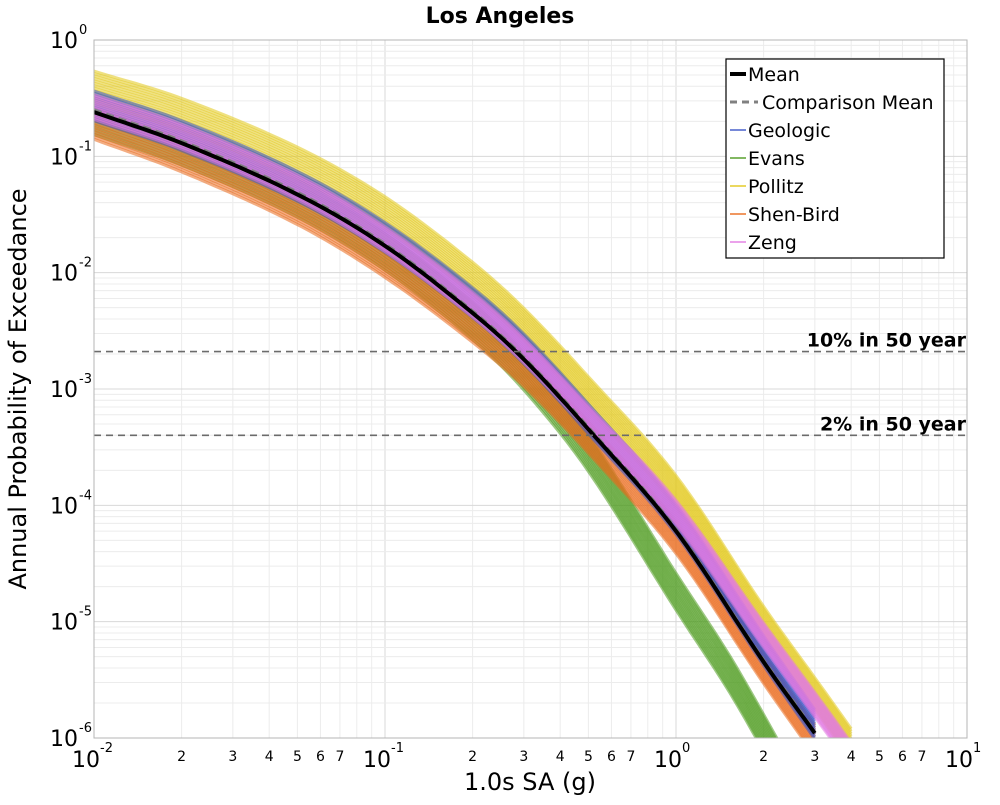  I want to click on legend-box, so click(835, 158).